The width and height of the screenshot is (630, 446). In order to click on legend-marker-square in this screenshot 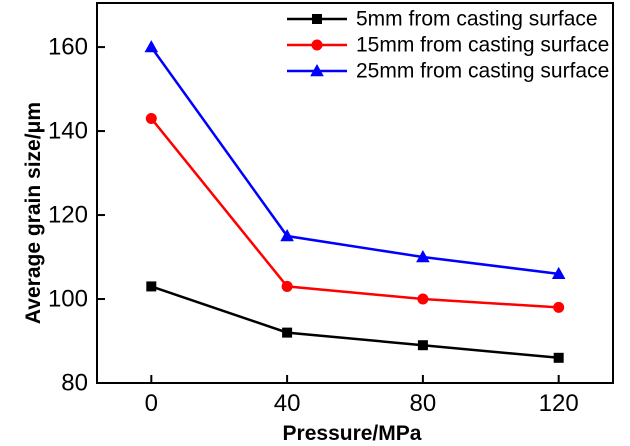, I will do `click(317, 19)`.